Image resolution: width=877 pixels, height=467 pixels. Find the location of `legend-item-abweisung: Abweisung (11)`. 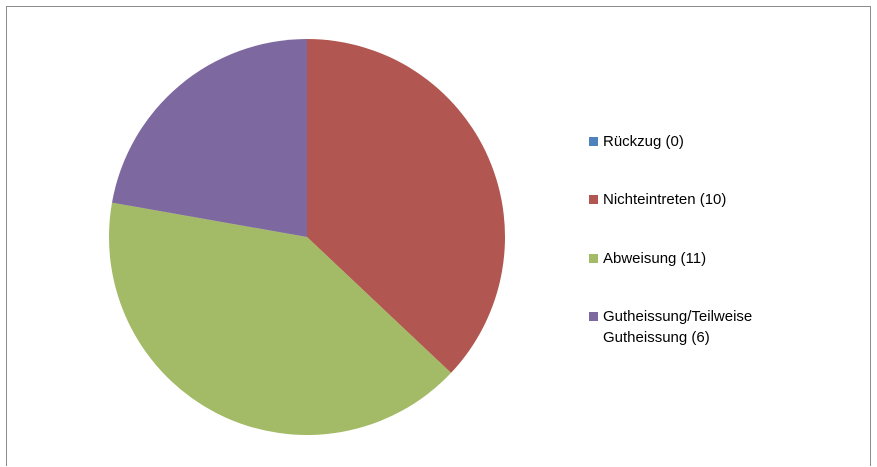

legend-item-abweisung: Abweisung (11) is located at coordinates (696, 258).